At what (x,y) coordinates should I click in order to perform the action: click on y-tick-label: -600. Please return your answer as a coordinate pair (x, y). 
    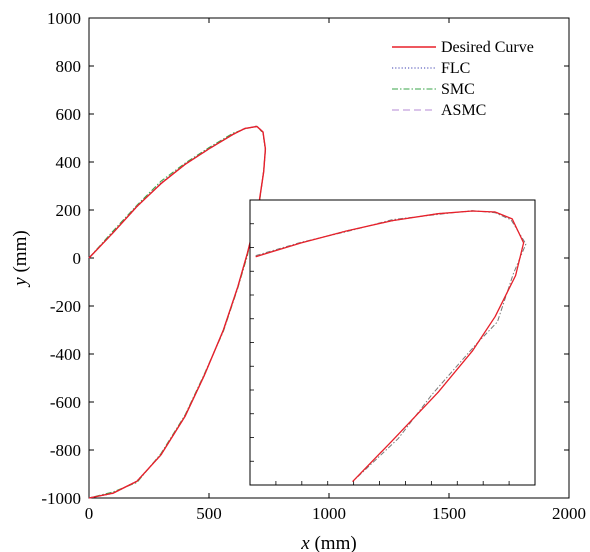
    Looking at the image, I should click on (65, 402).